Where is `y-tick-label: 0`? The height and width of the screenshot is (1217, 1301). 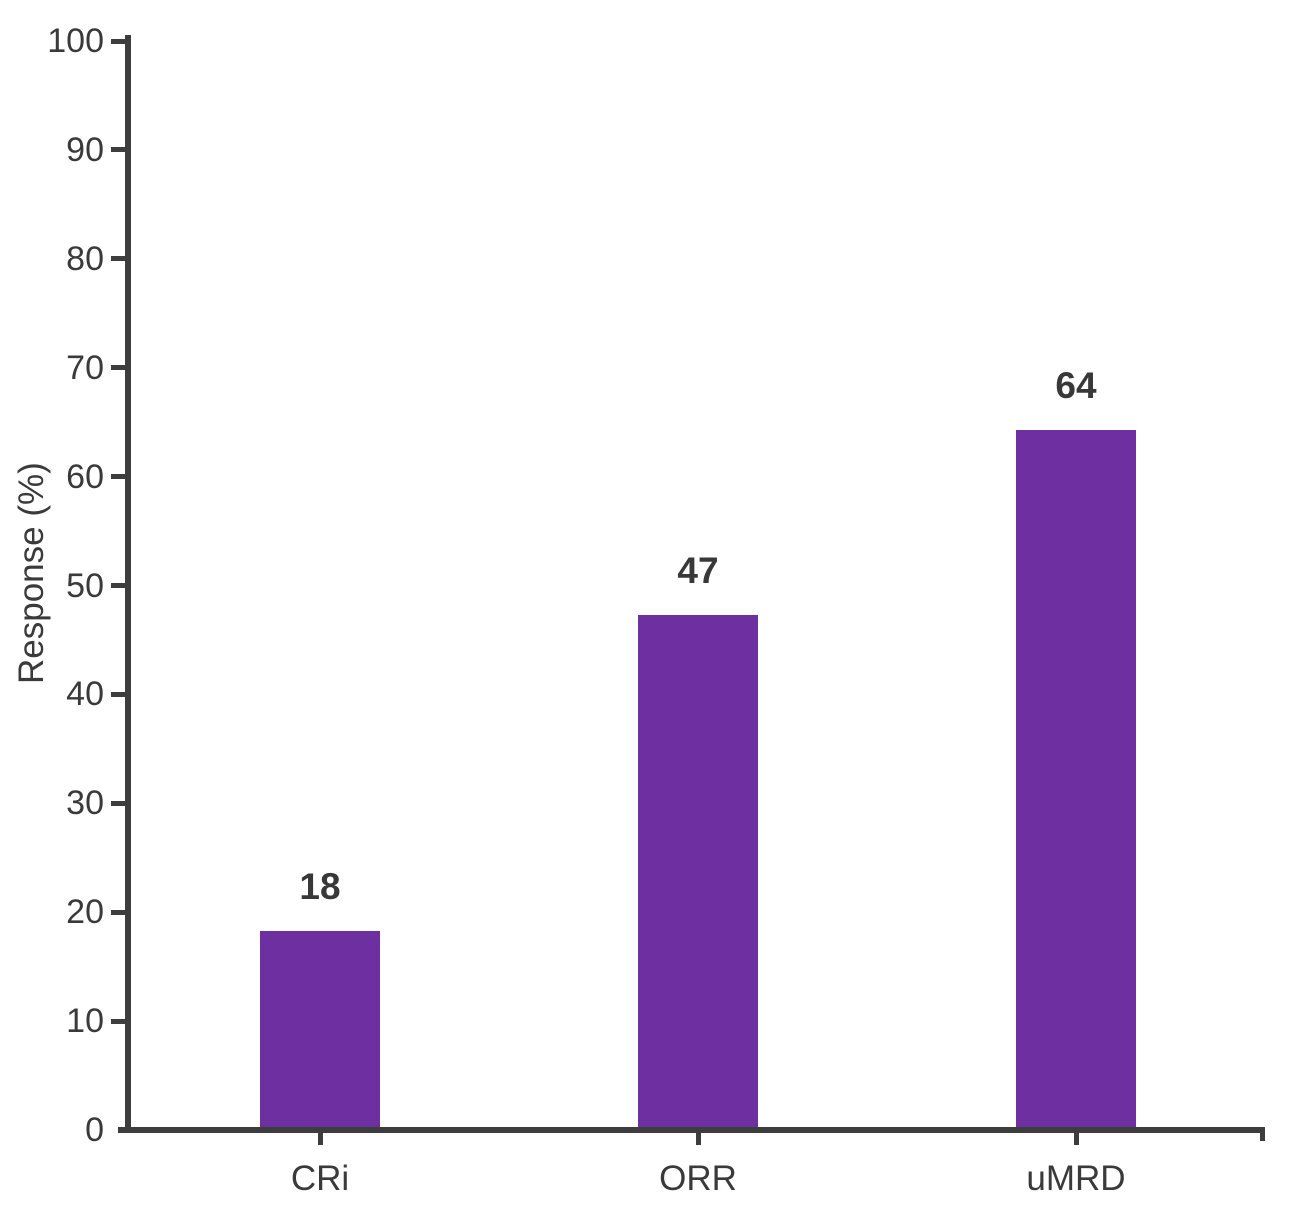
y-tick-label: 0 is located at coordinates (94, 1130).